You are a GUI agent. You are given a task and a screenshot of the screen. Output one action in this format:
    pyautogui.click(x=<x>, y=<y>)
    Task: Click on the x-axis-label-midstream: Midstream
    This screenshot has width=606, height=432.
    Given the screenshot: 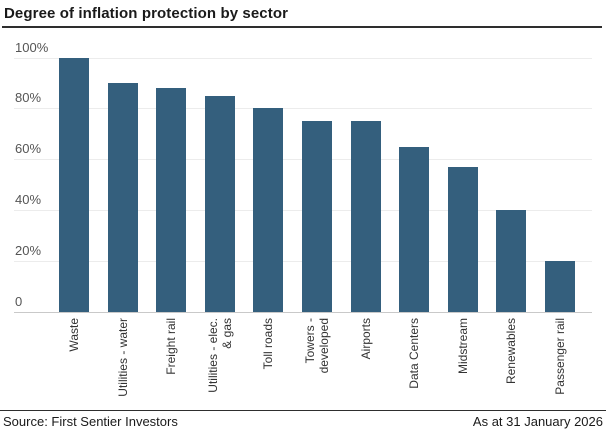 What is the action you would take?
    pyautogui.click(x=462, y=346)
    